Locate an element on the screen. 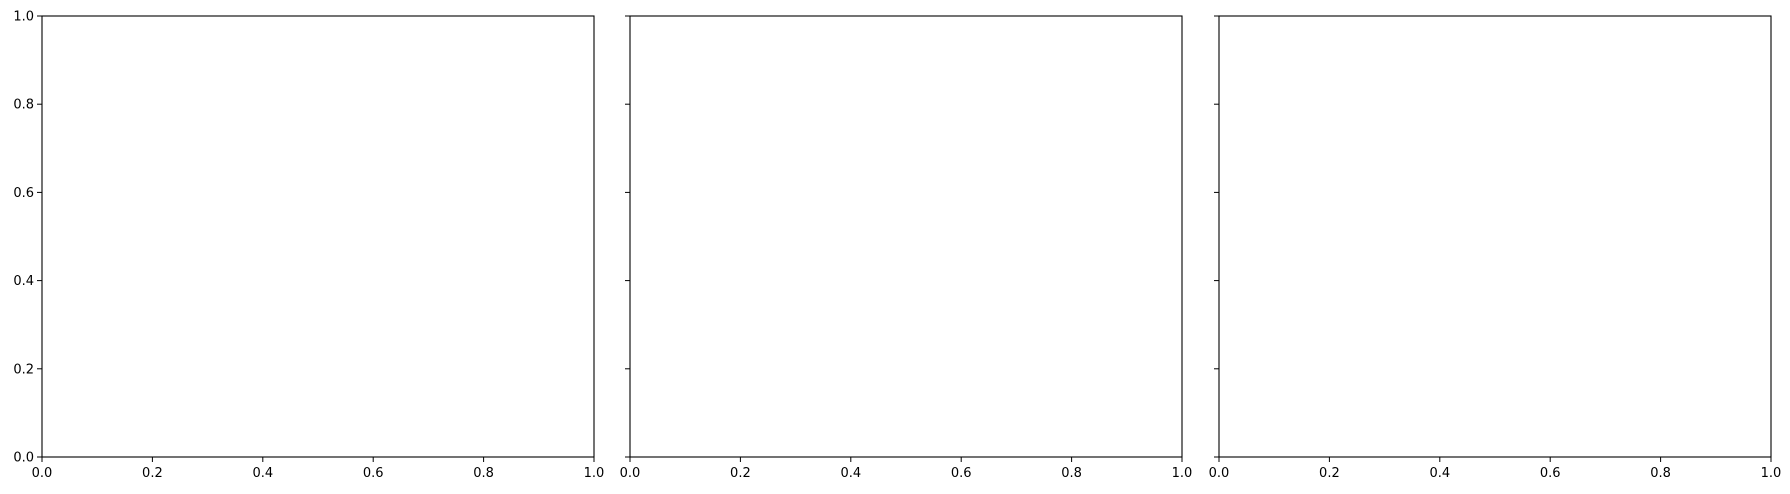  y-tick-label: 1.0 is located at coordinates (23, 17).